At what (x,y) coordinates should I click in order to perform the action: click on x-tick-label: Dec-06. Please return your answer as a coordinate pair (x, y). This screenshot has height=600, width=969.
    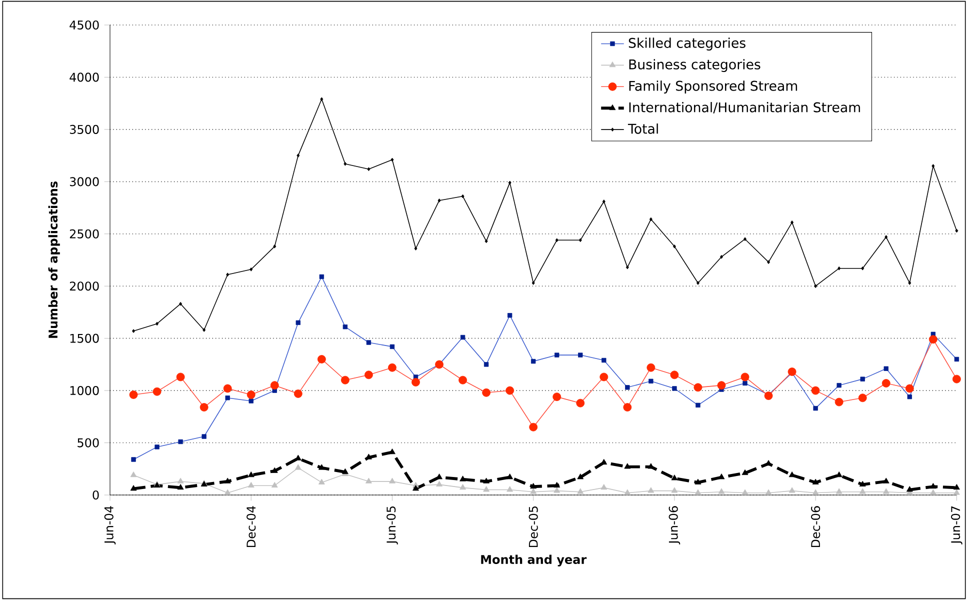
    Looking at the image, I should click on (815, 527).